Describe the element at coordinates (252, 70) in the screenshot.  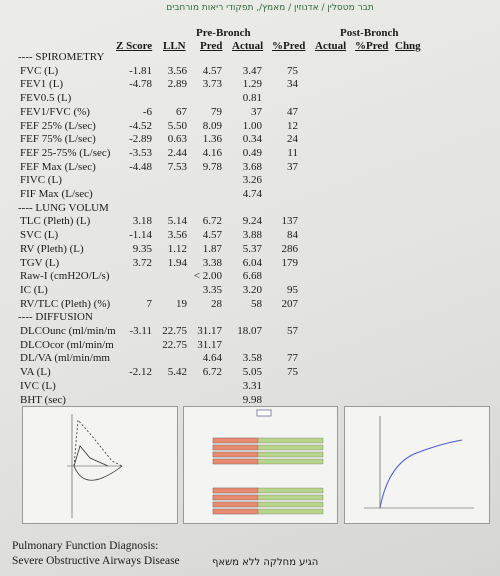
I see `actual-cell: 3.47` at that location.